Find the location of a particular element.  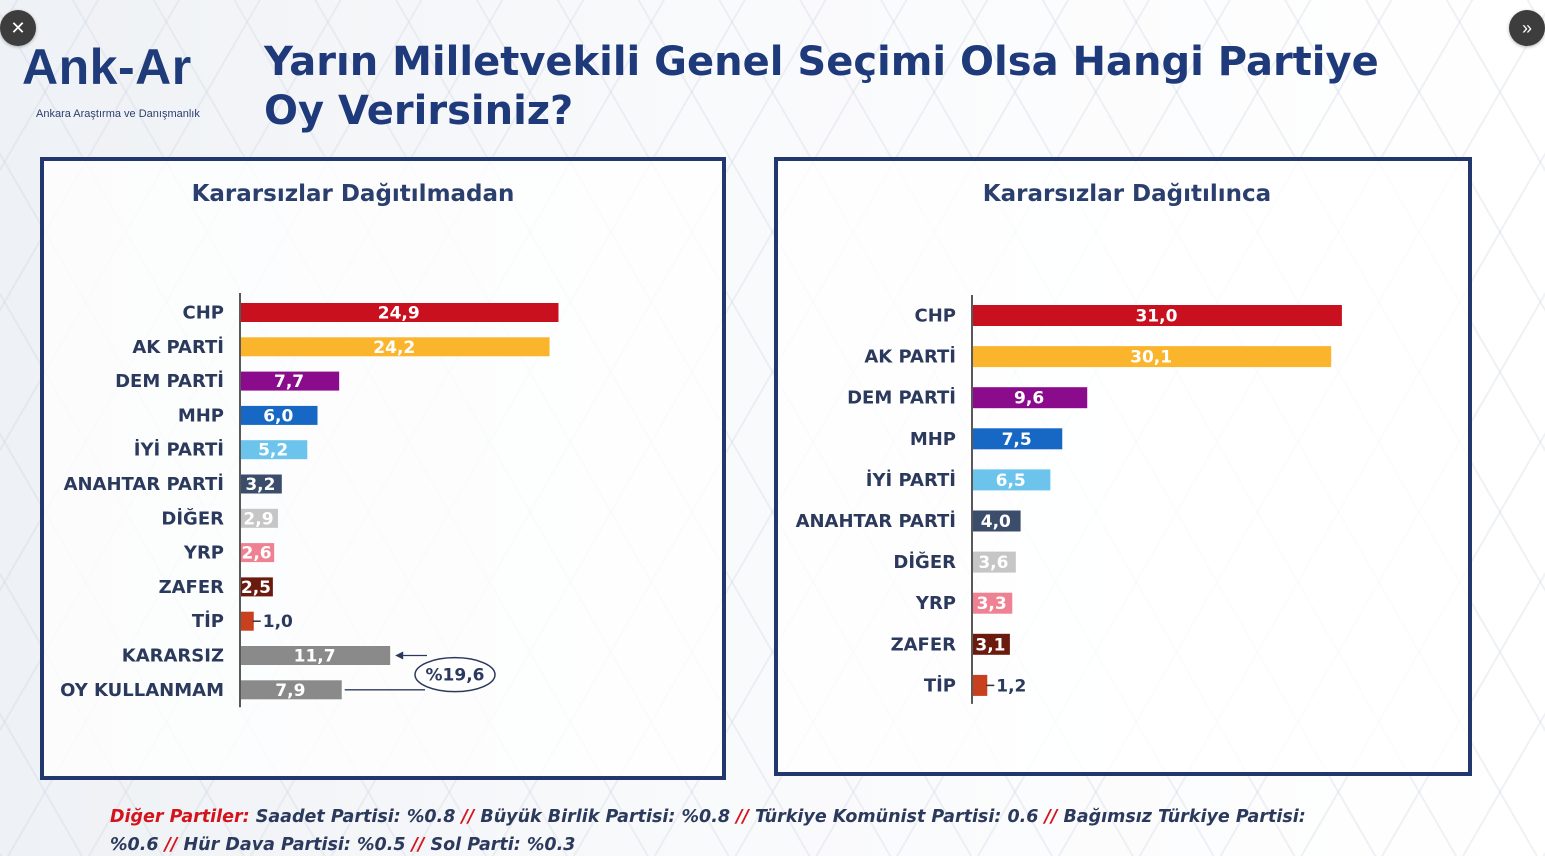

value-label-chp: 31,0 is located at coordinates (1156, 317).